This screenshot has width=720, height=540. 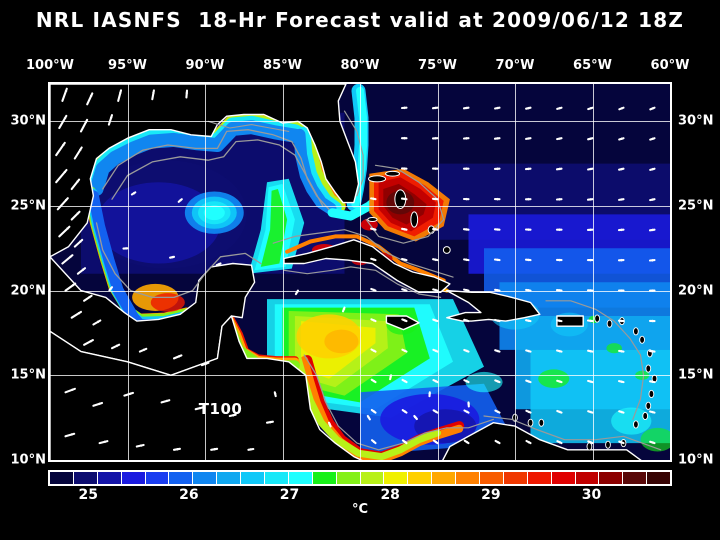 I want to click on lat-tick-left-2: 20°N, so click(x=28, y=291).